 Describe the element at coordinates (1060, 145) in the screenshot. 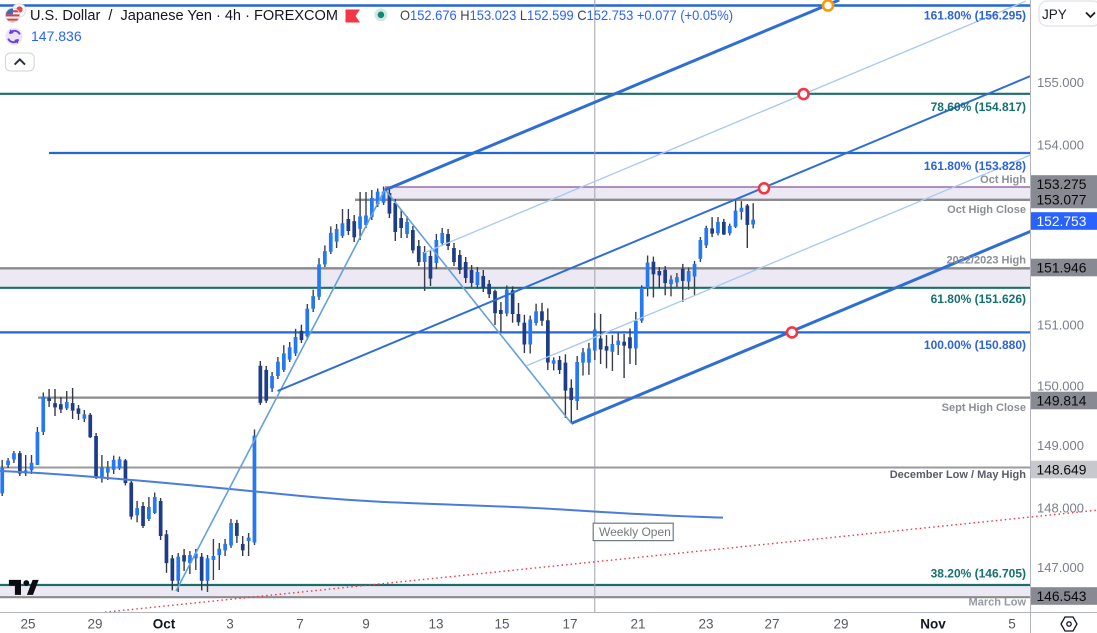

I see `svg-text: 154.000` at that location.